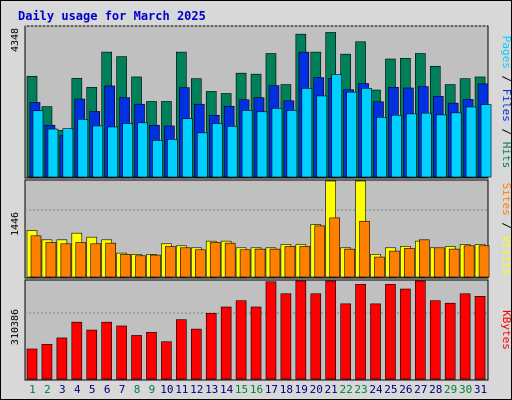  What do you see at coordinates (420, 330) in the screenshot?
I see `bar-kbytes-day-27: KBytes 27: 330000` at bounding box center [420, 330].